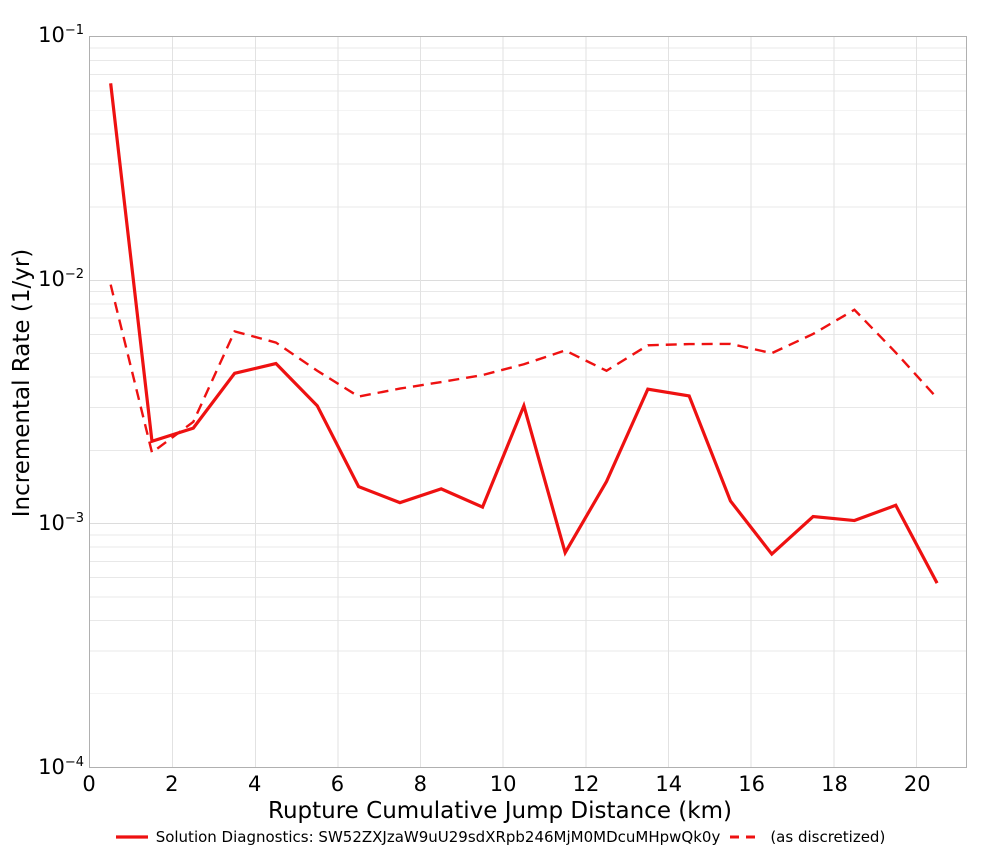  I want to click on x-tick-label: 2, so click(172, 784).